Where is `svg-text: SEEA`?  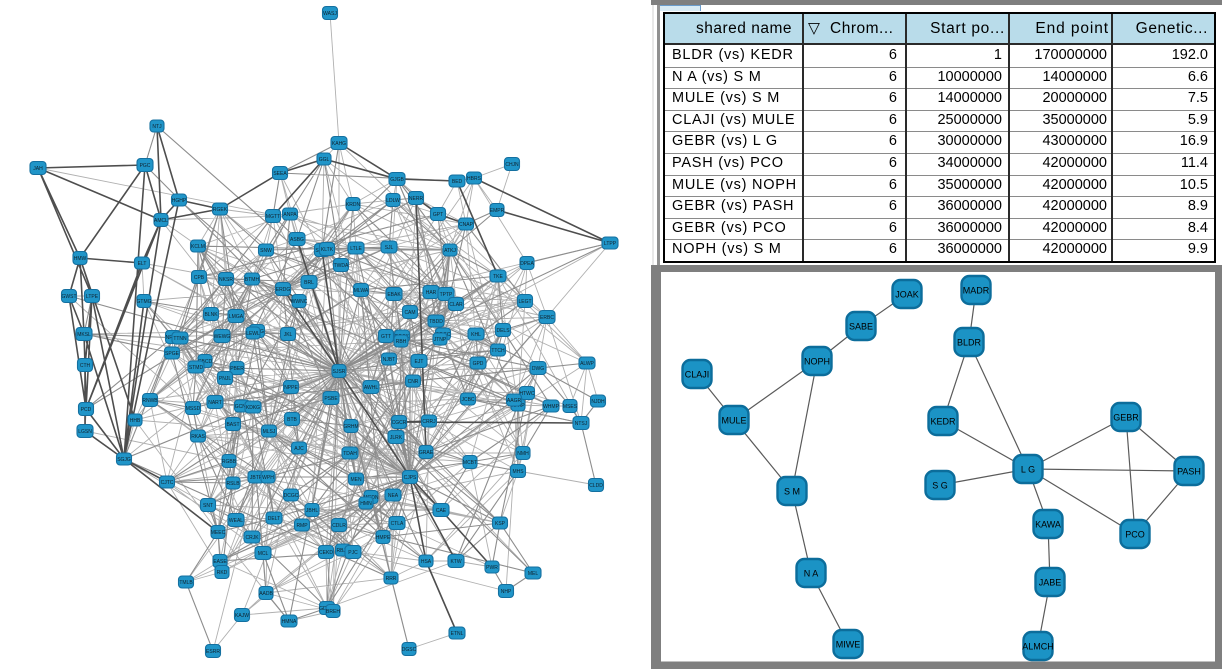
svg-text: SEEA is located at coordinates (280, 174).